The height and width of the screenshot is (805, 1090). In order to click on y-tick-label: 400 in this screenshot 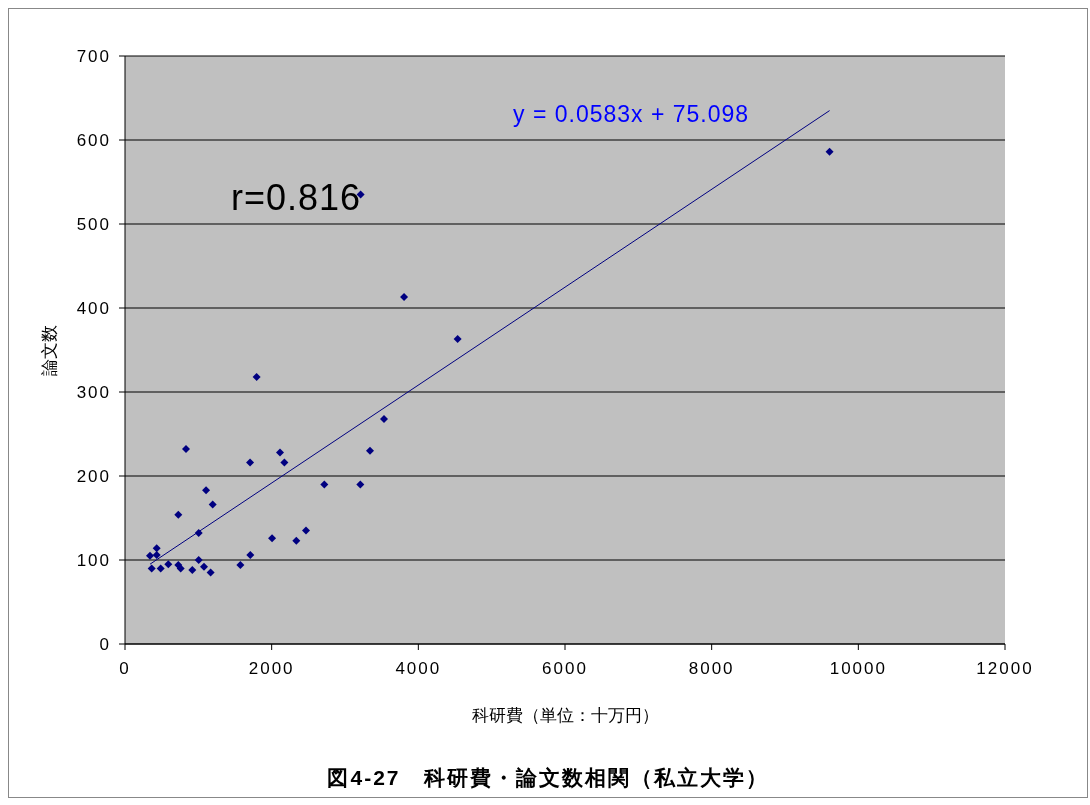, I will do `click(93, 309)`.